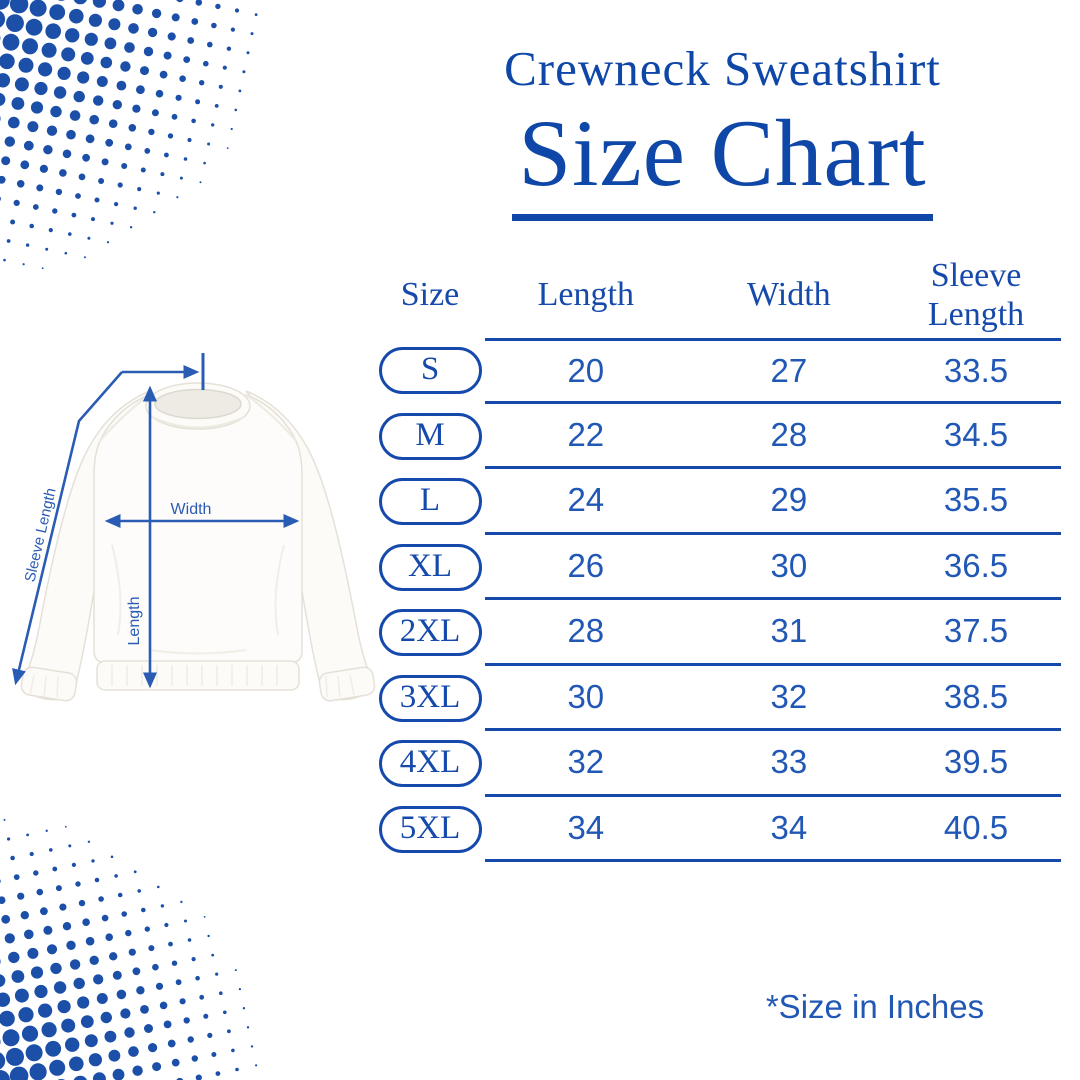 The height and width of the screenshot is (1080, 1080). What do you see at coordinates (718, 567) in the screenshot?
I see `table-row: XL 26 30 36.5` at bounding box center [718, 567].